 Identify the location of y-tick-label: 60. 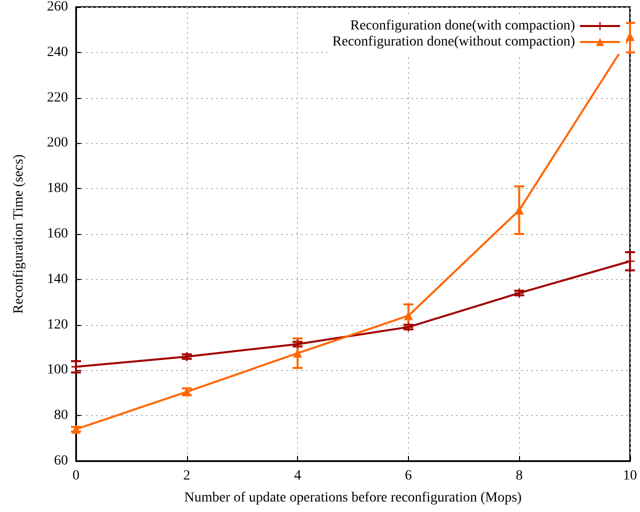
(61, 461).